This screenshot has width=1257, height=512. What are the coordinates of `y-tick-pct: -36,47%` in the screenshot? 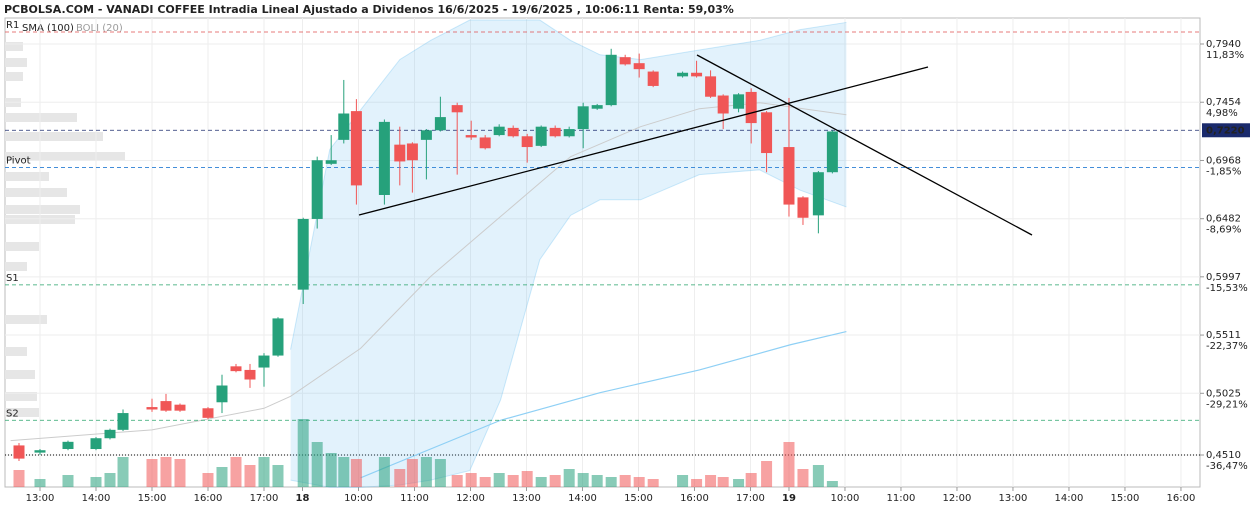 It's located at (1227, 466).